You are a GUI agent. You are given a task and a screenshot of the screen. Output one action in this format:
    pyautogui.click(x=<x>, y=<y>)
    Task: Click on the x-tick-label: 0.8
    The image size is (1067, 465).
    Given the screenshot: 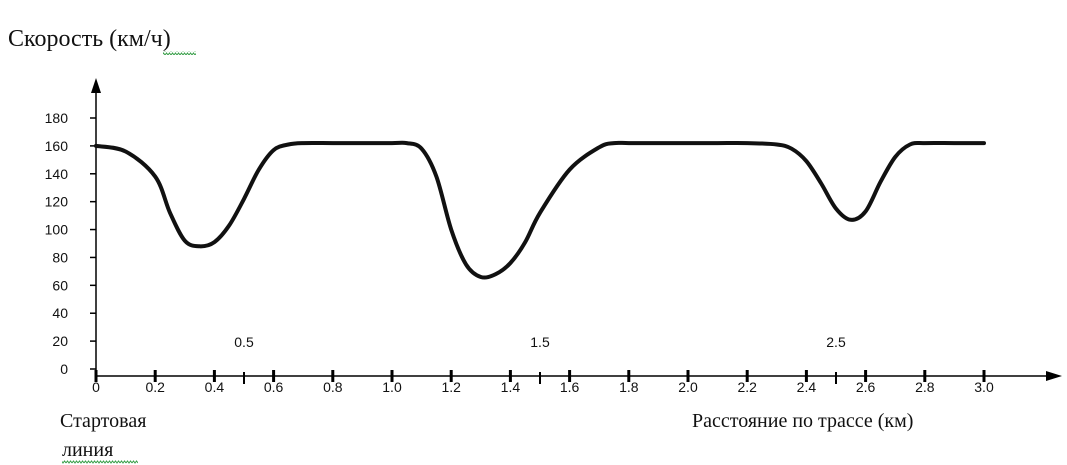 What is the action you would take?
    pyautogui.click(x=333, y=387)
    